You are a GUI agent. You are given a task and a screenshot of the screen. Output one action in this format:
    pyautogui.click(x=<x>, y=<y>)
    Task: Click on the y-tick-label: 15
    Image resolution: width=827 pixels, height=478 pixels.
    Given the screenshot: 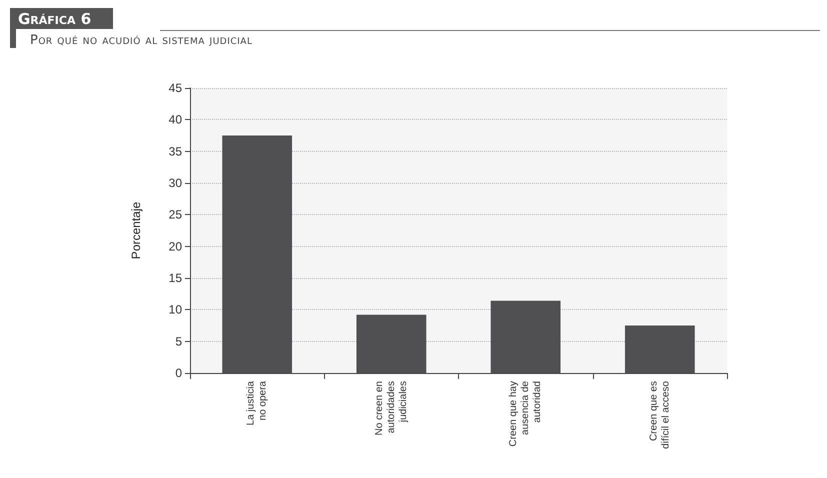 What is the action you would take?
    pyautogui.click(x=175, y=278)
    